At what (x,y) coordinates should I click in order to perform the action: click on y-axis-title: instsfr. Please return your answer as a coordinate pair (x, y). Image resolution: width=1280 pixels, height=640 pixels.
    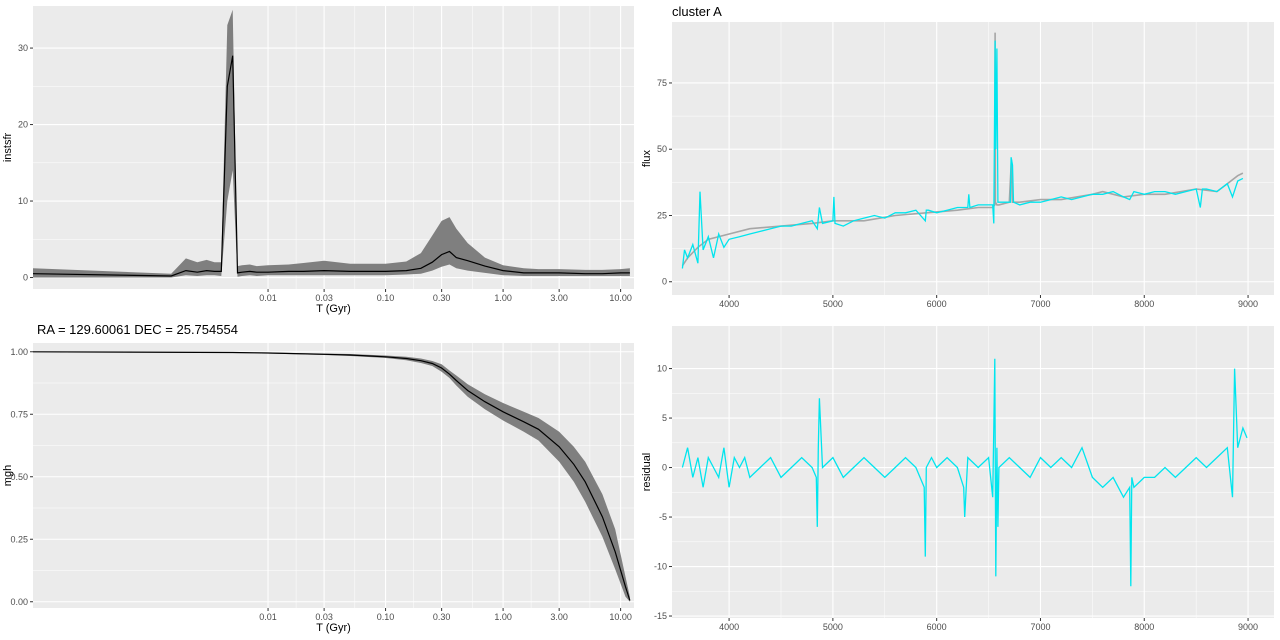
    Looking at the image, I should click on (8, 147).